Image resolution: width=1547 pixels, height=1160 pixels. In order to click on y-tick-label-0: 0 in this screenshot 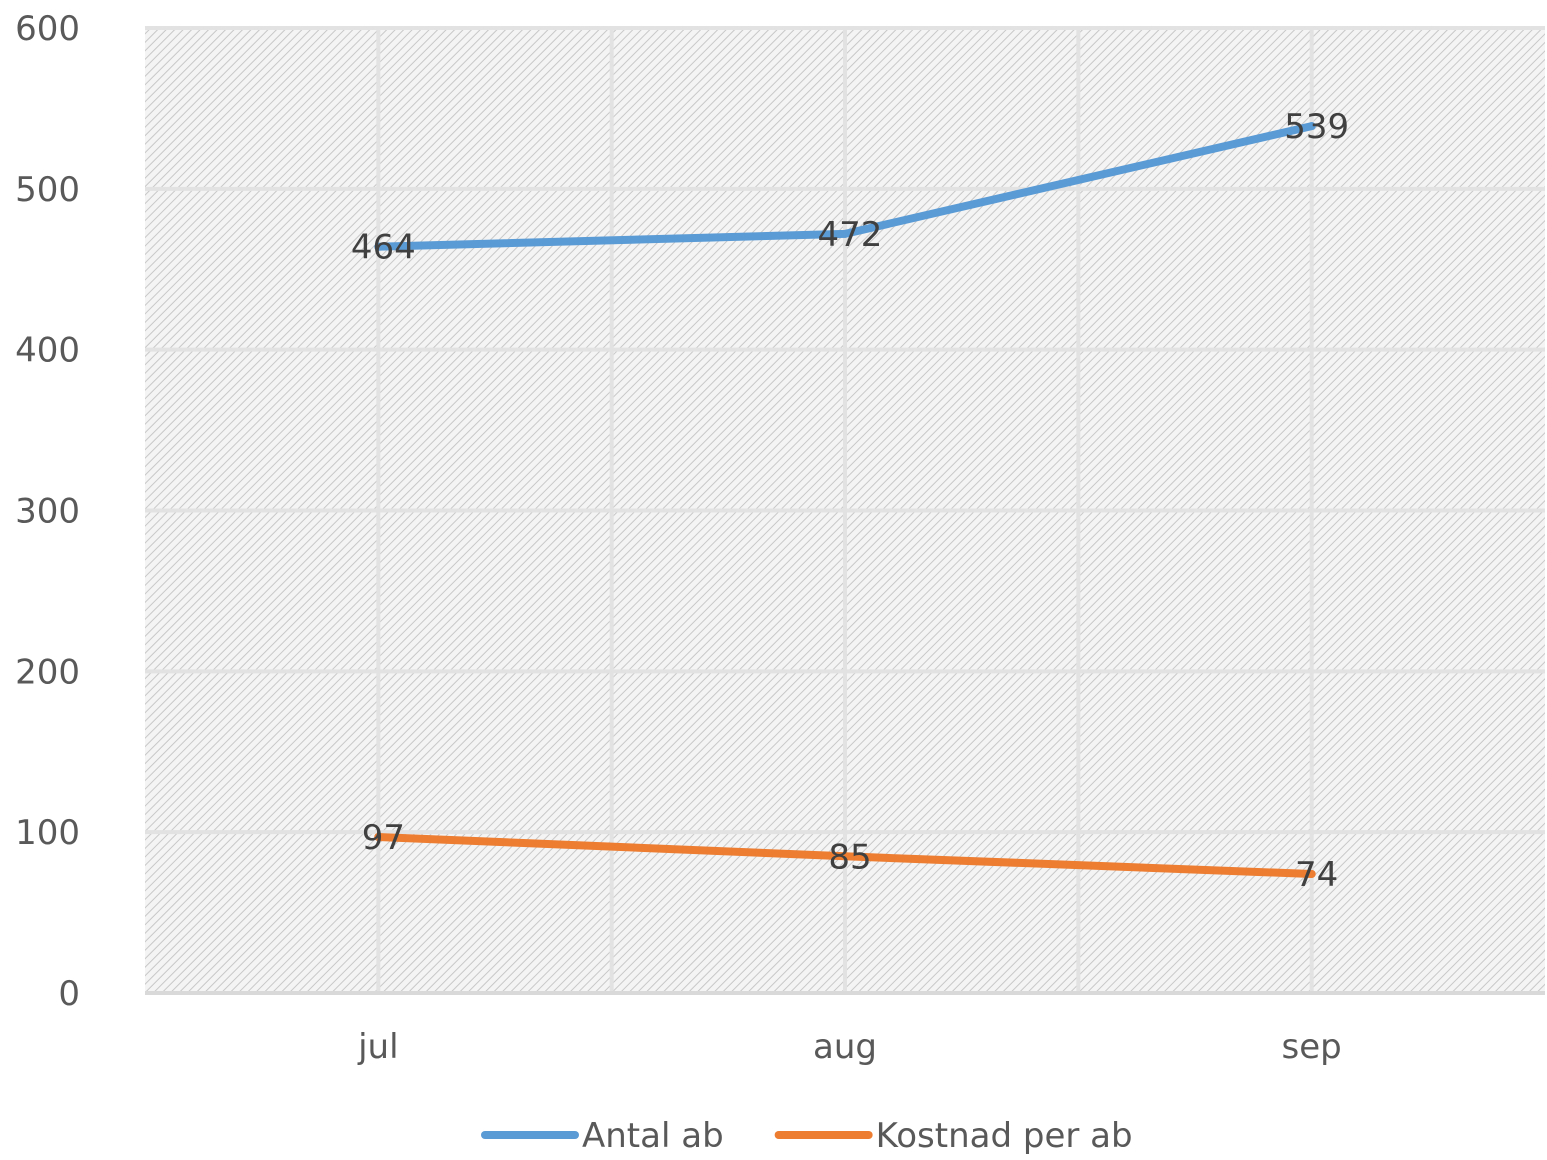, I will do `click(69, 994)`.